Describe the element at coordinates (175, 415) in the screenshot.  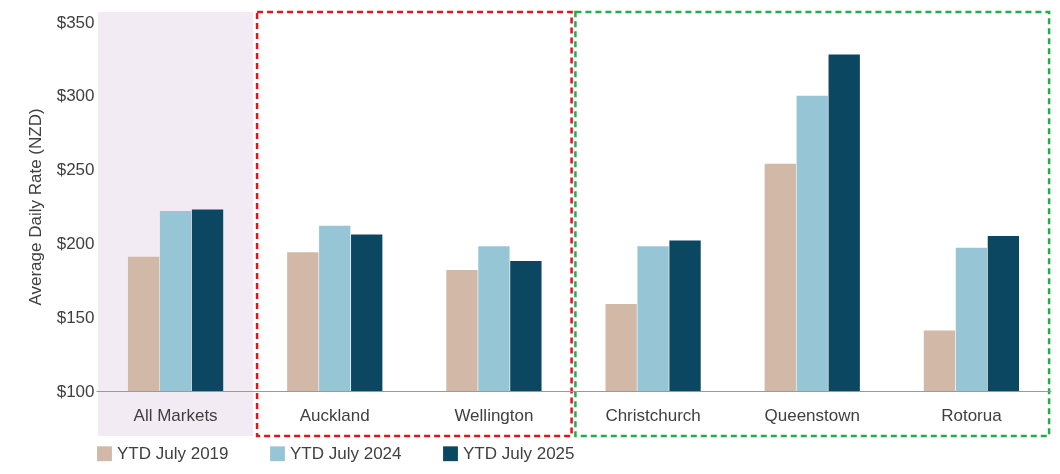
I see `x-tick-label: All Markets` at that location.